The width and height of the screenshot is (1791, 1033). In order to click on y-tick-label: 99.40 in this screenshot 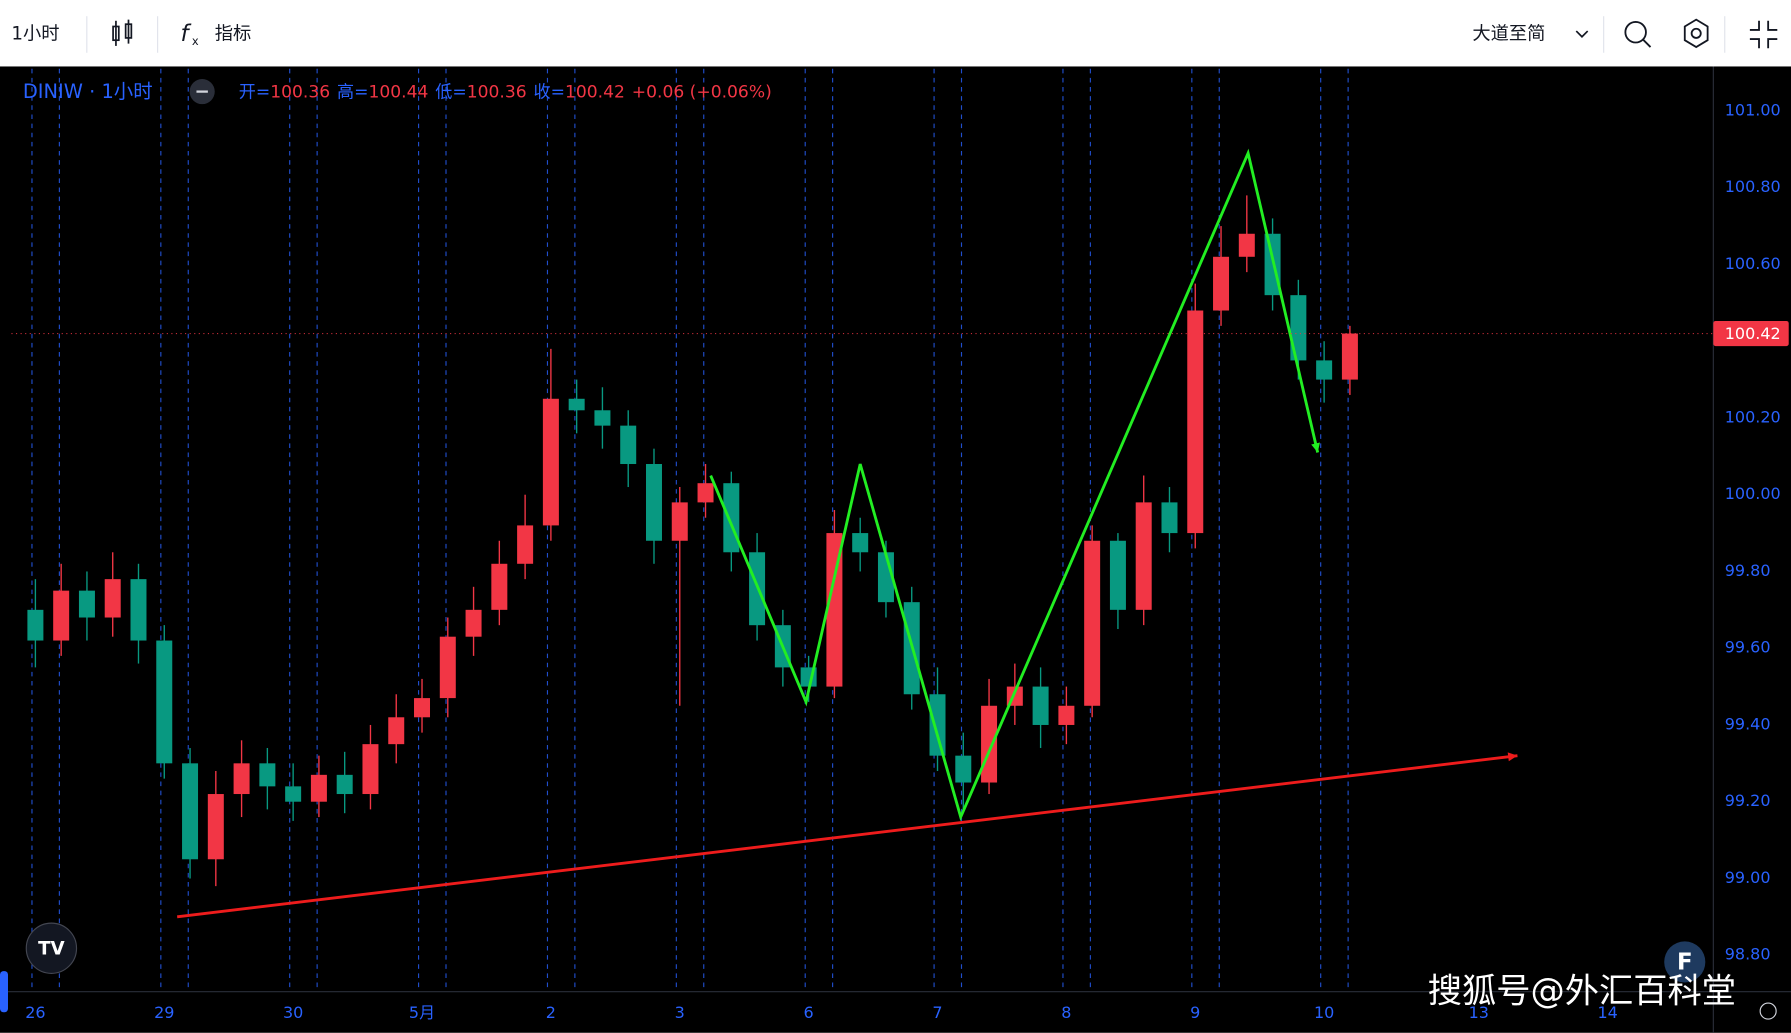, I will do `click(1748, 723)`.